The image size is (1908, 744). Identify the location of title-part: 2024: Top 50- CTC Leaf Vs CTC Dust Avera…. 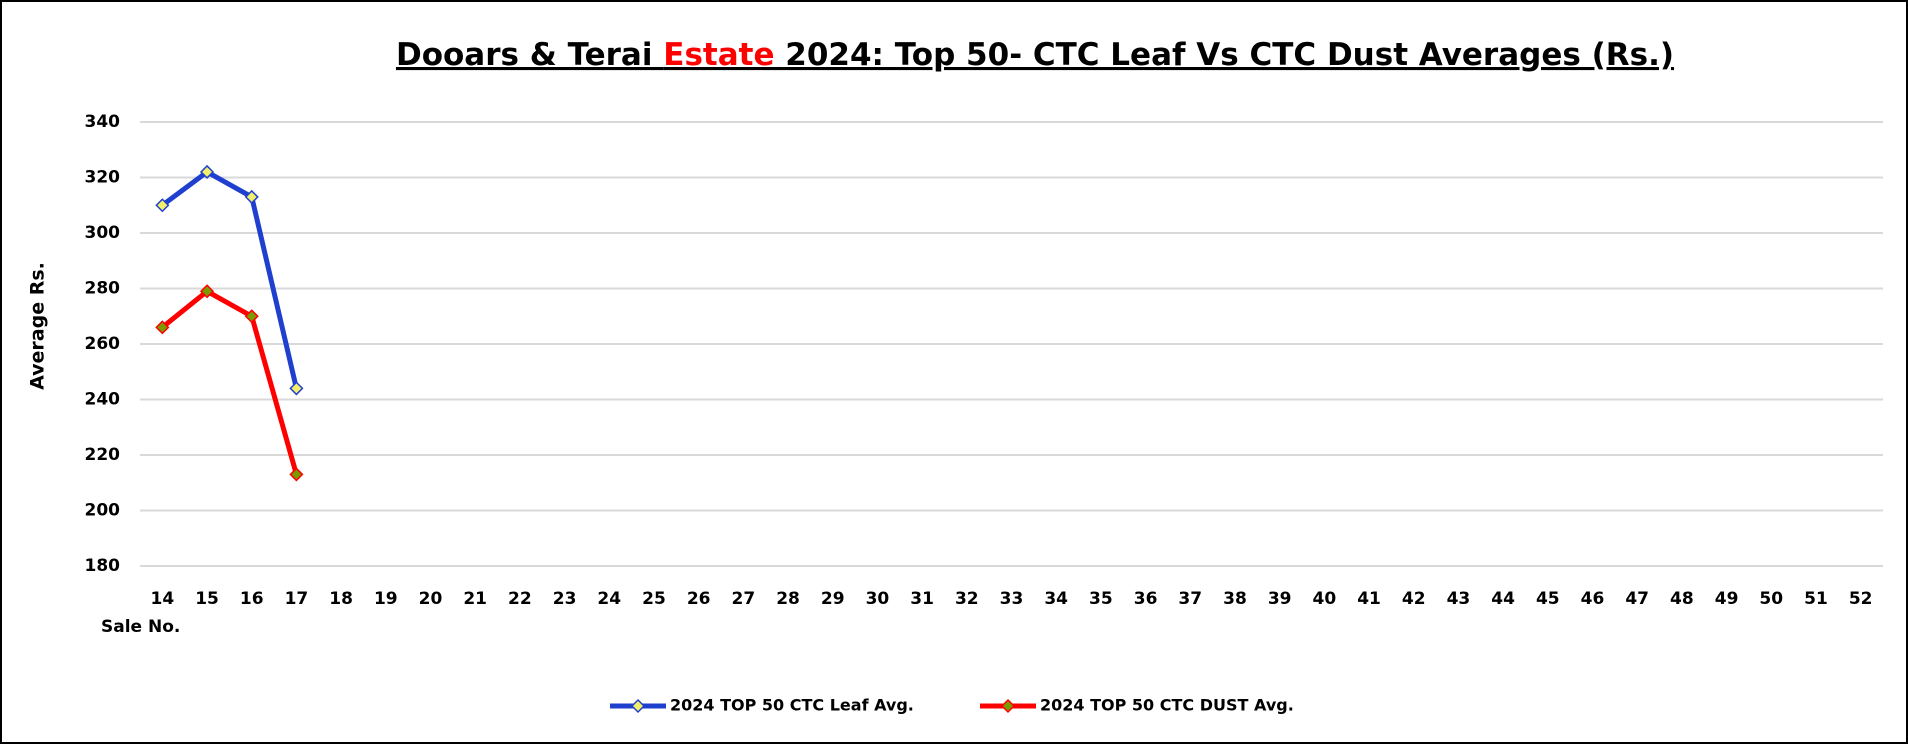
(1224, 55).